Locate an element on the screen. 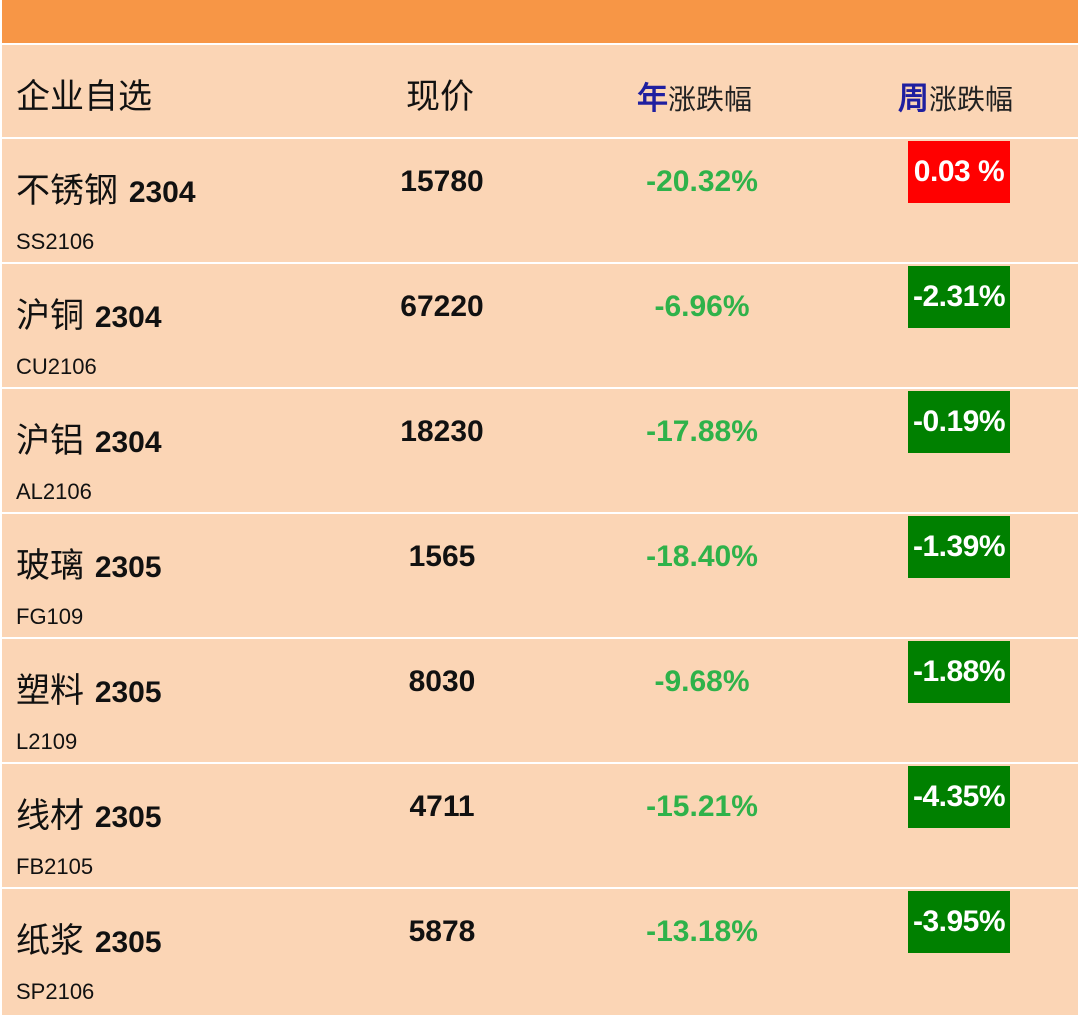 The width and height of the screenshot is (1080, 1020). year-change: -13.18% is located at coordinates (702, 931).